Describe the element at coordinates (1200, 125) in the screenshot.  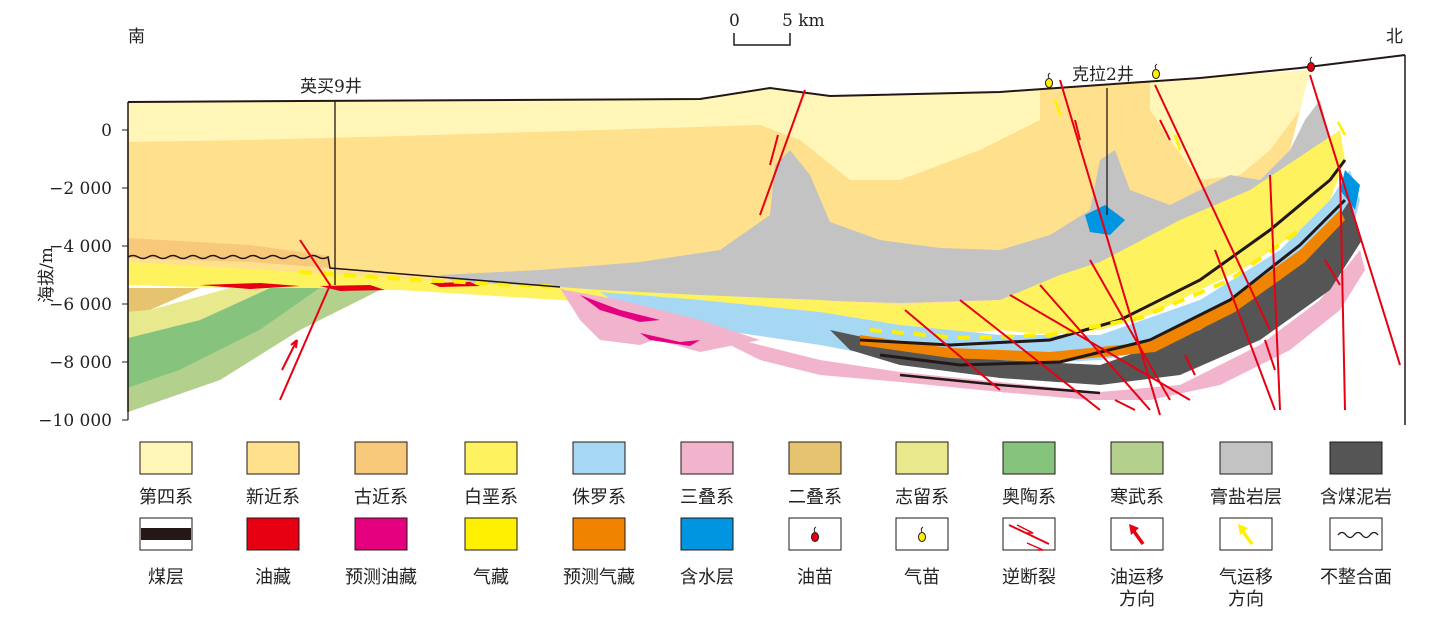
I see `gas-migration-arrows` at that location.